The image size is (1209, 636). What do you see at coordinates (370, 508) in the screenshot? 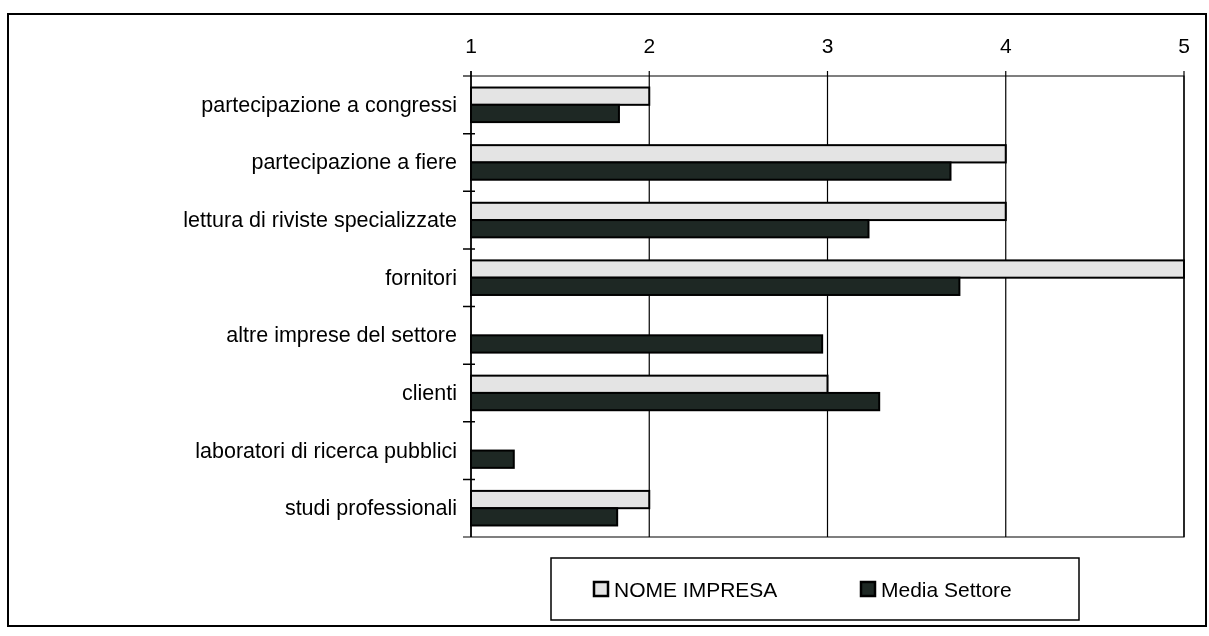
I see `y-tick-label: studi professionali` at bounding box center [370, 508].